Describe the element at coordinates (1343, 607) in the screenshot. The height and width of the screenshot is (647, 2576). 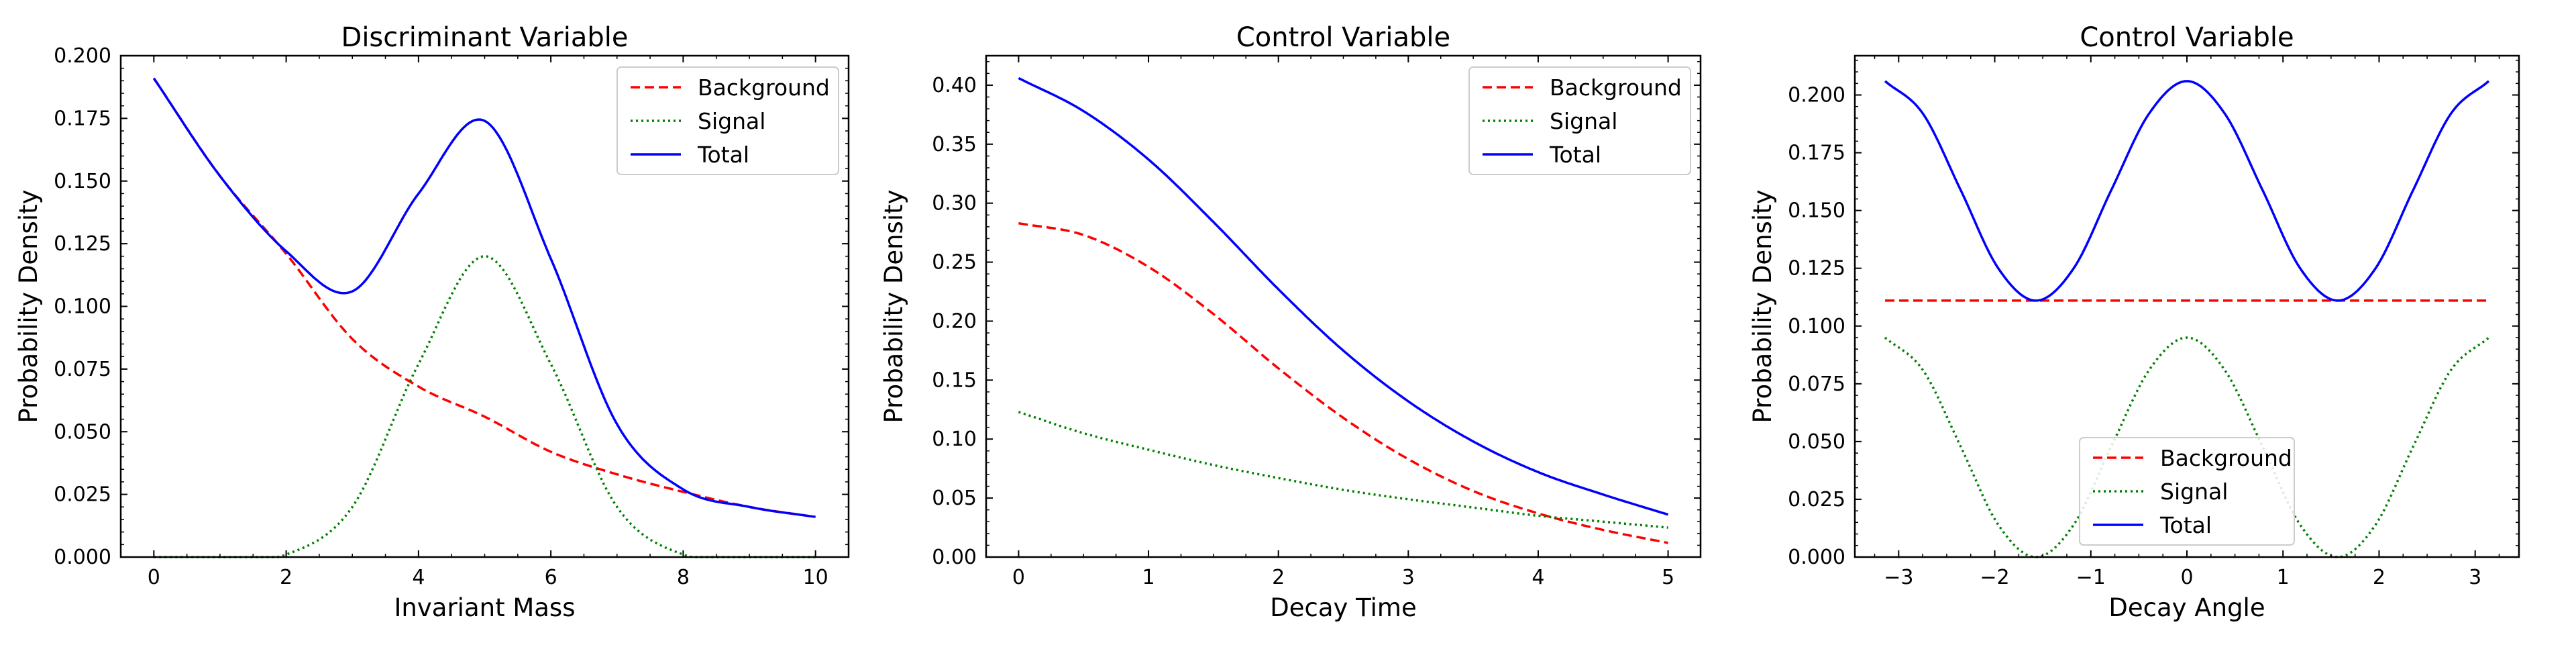
I see `x-axis-label: Decay Time` at that location.